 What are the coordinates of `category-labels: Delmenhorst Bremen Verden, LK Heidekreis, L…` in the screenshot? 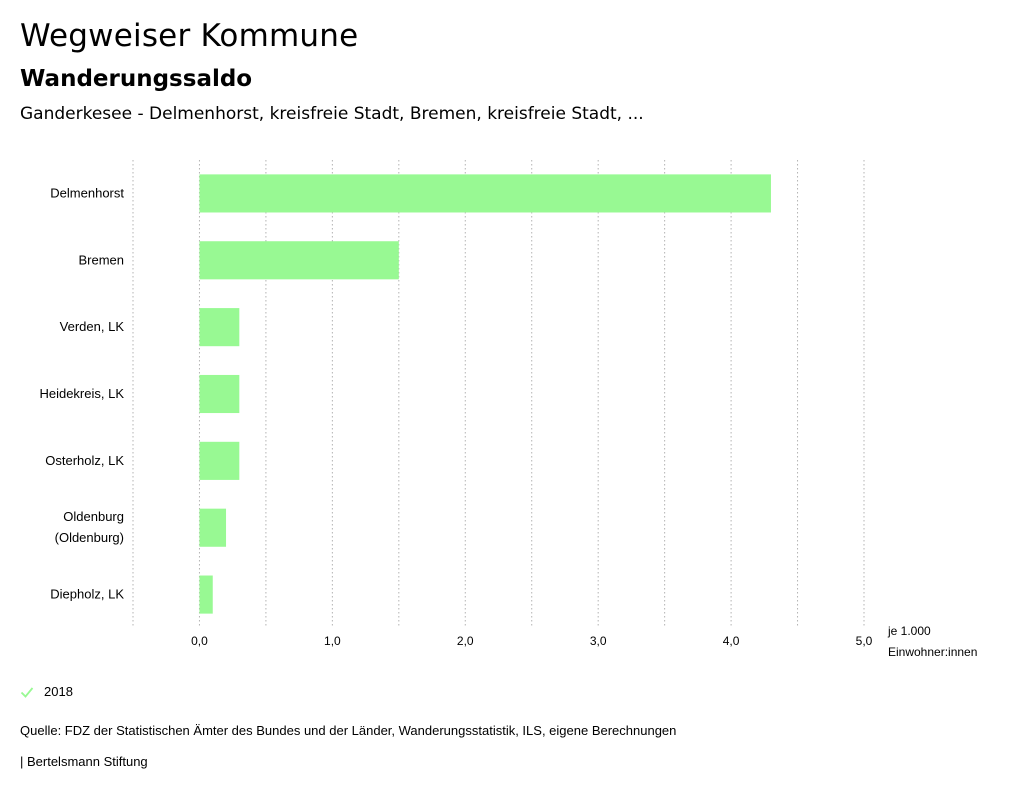 It's located at (81, 393).